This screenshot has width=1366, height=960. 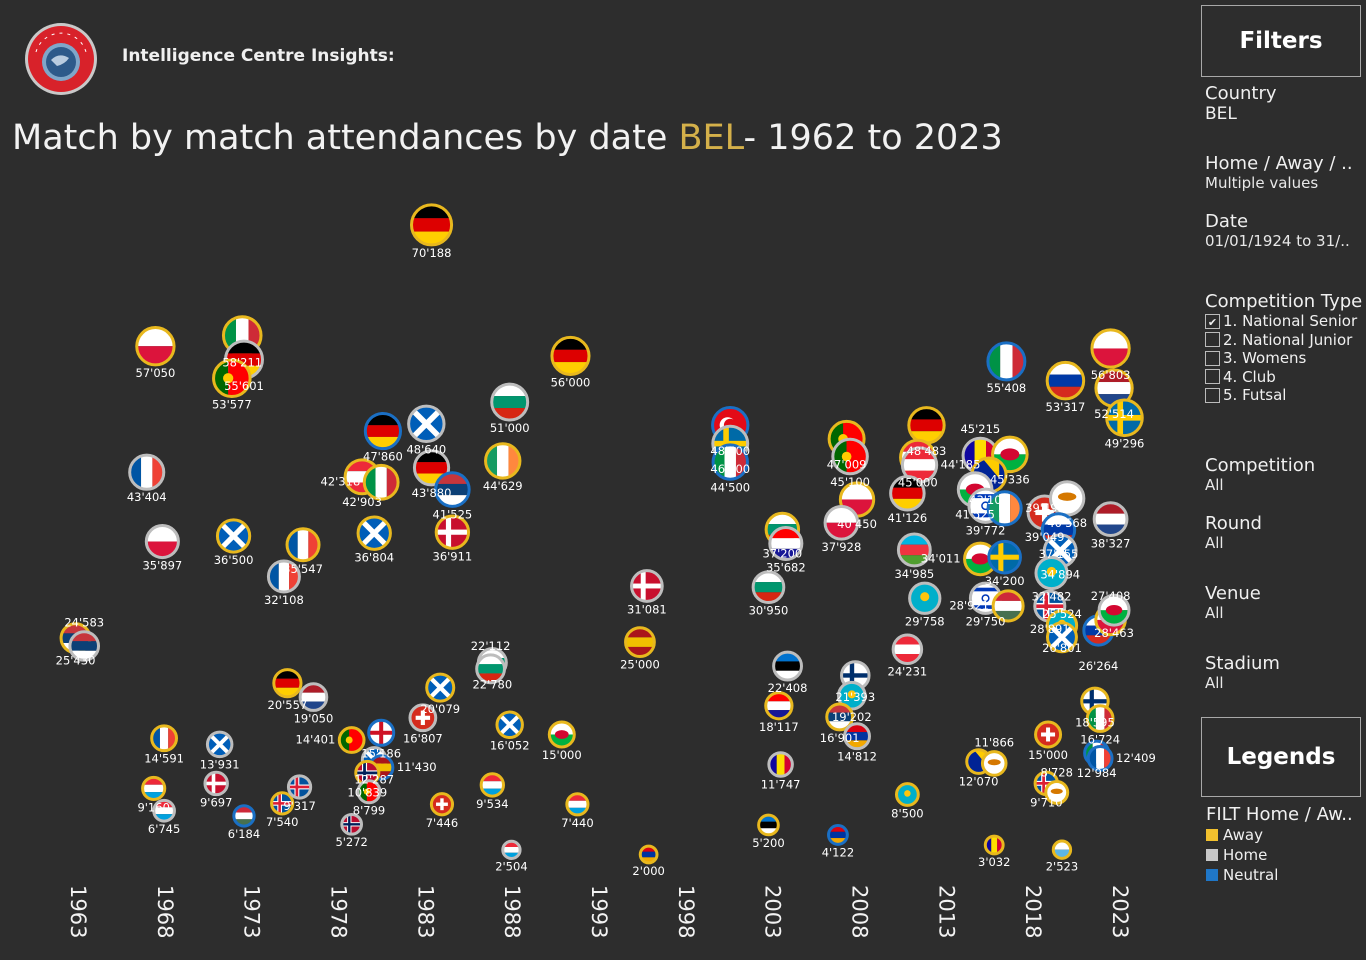 I want to click on filter-stadium-value: All, so click(x=1214, y=683).